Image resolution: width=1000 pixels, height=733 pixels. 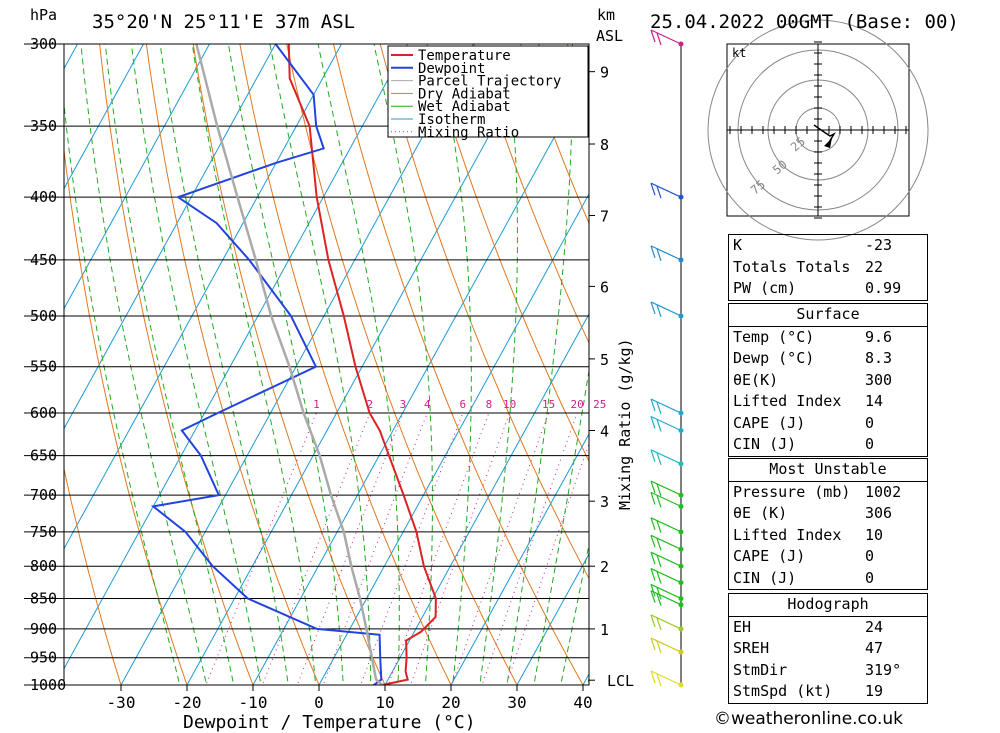 What do you see at coordinates (874, 626) in the screenshot?
I see `hodograph-index-value: 24` at bounding box center [874, 626].